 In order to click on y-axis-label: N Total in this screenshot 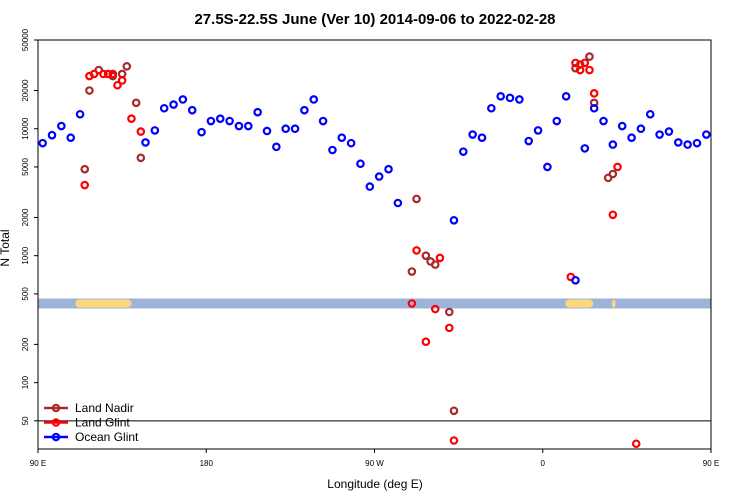, I will do `click(6, 247)`.